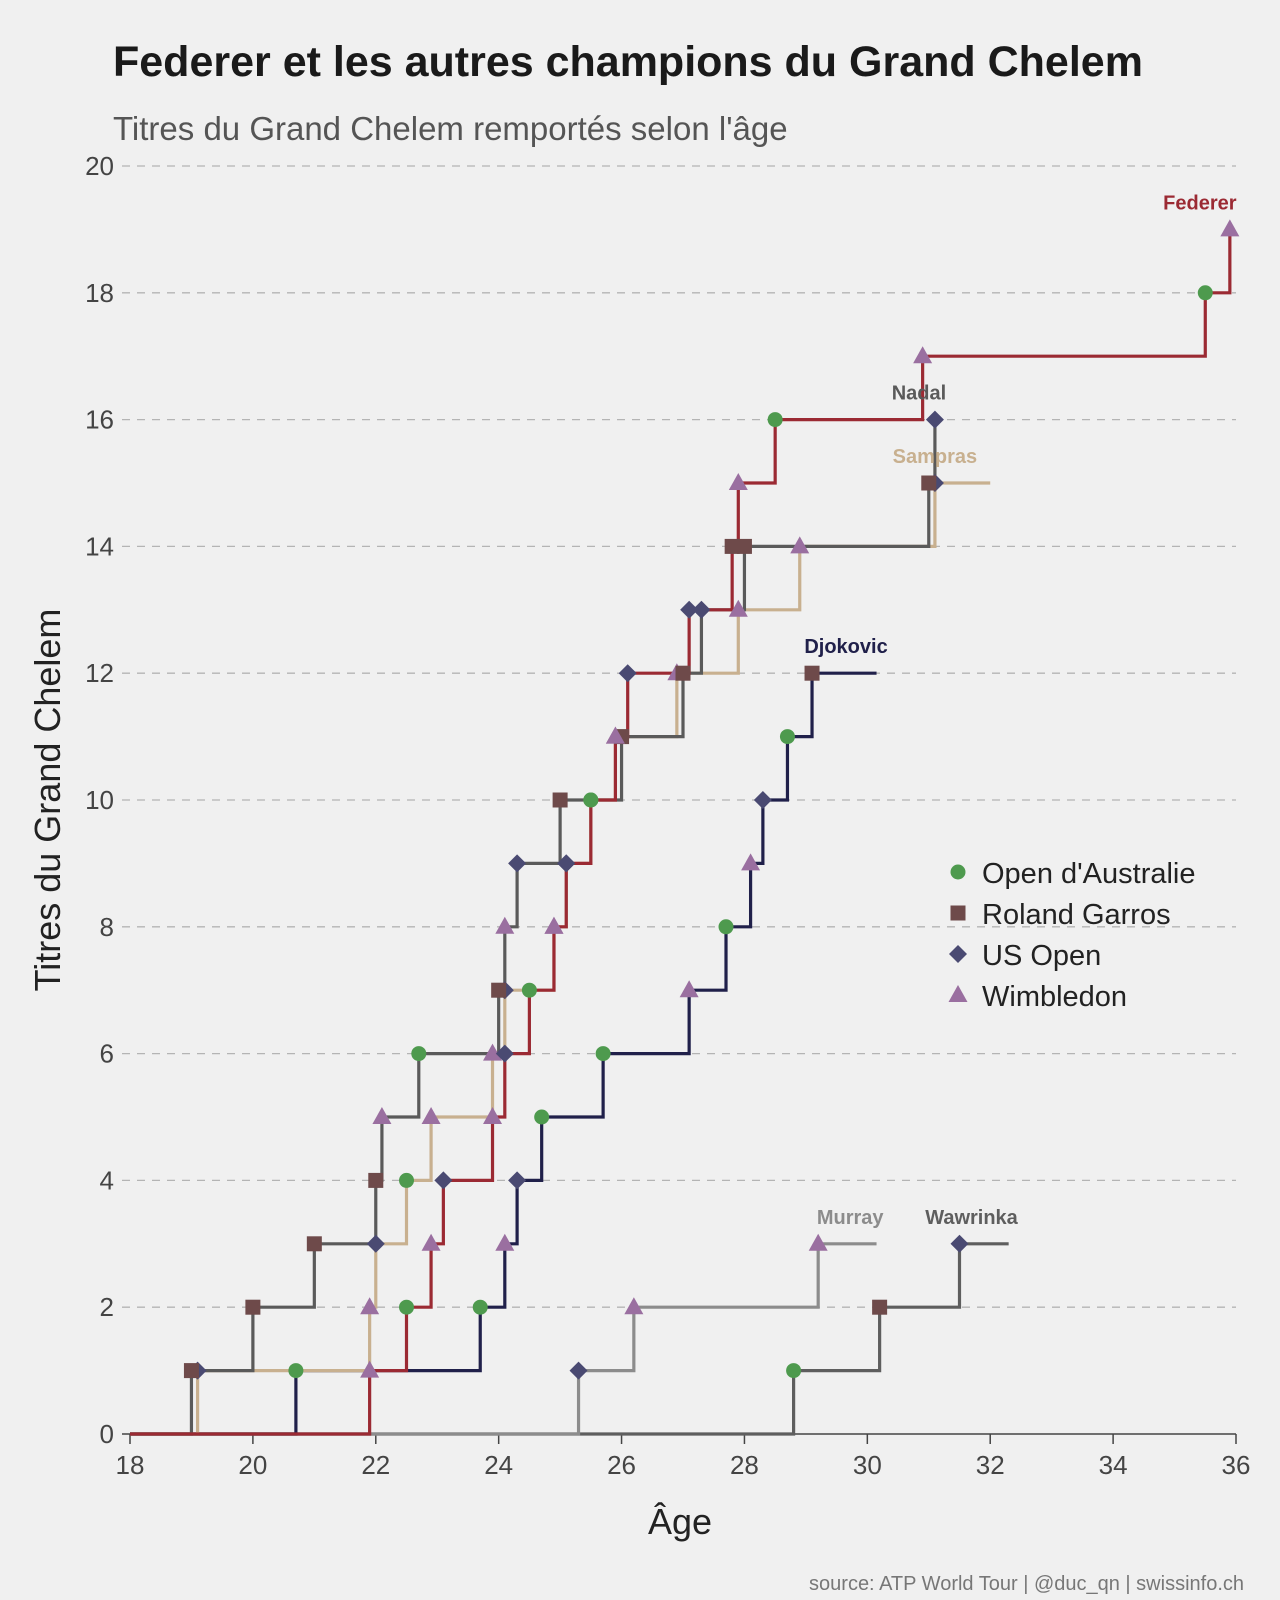 The height and width of the screenshot is (1600, 1280). Describe the element at coordinates (107, 927) in the screenshot. I see `y-tick-label: 8` at that location.